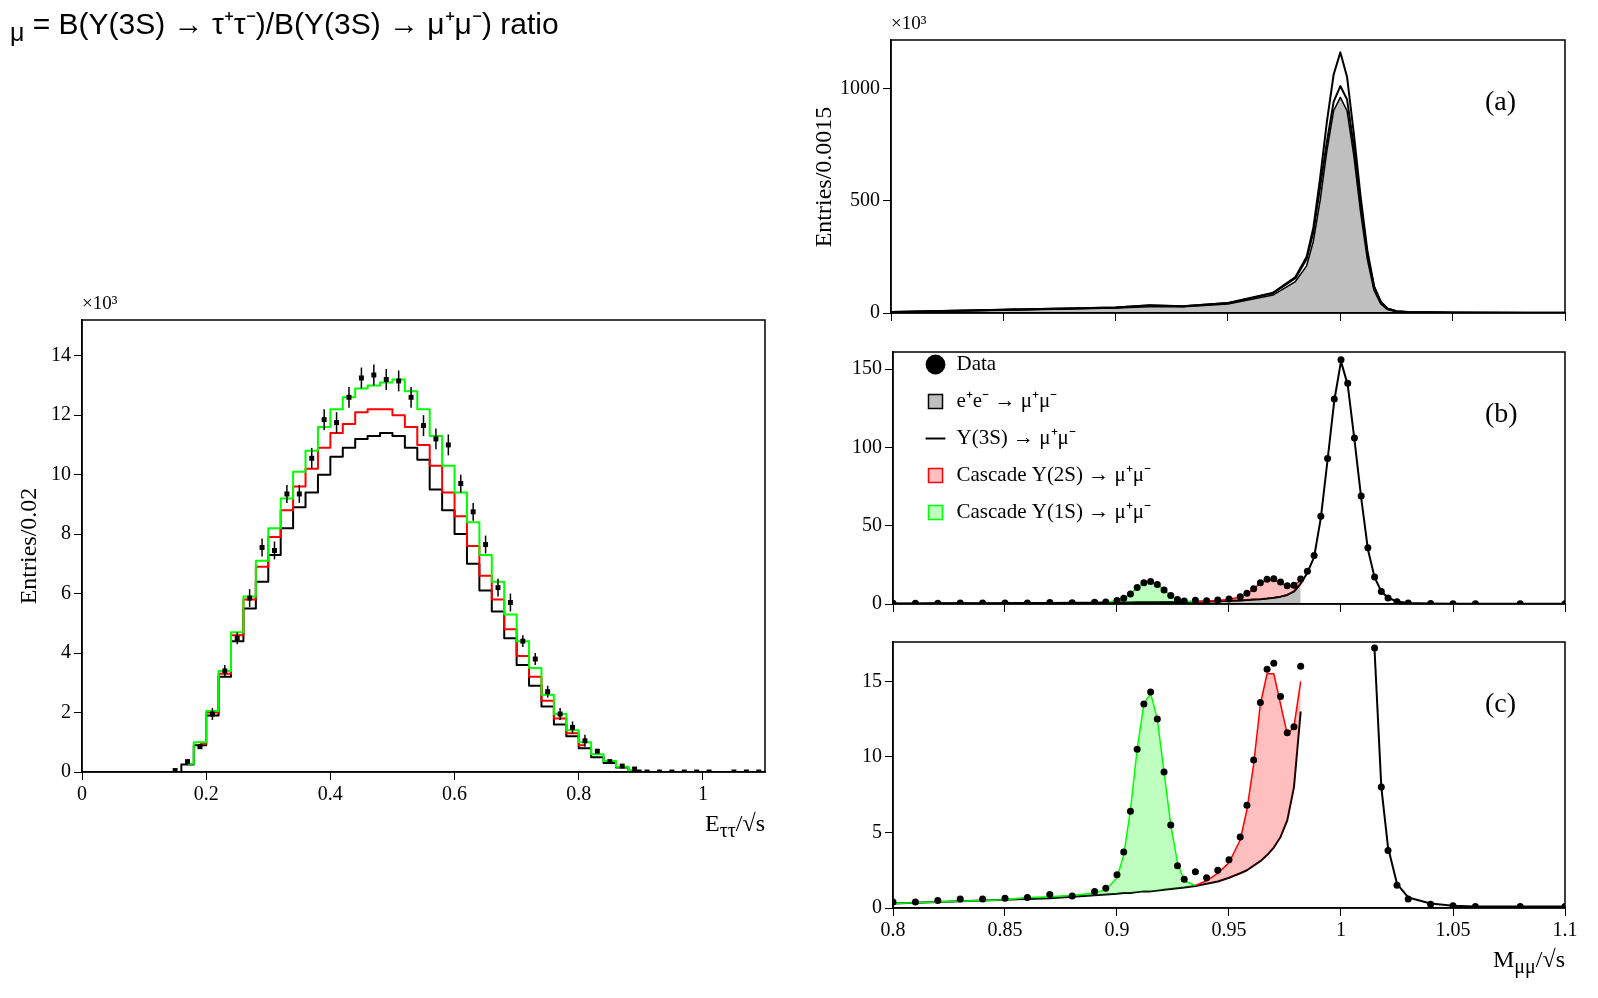 The image size is (1598, 998). Describe the element at coordinates (455, 793) in the screenshot. I see `x-tick-label: 0.6` at that location.